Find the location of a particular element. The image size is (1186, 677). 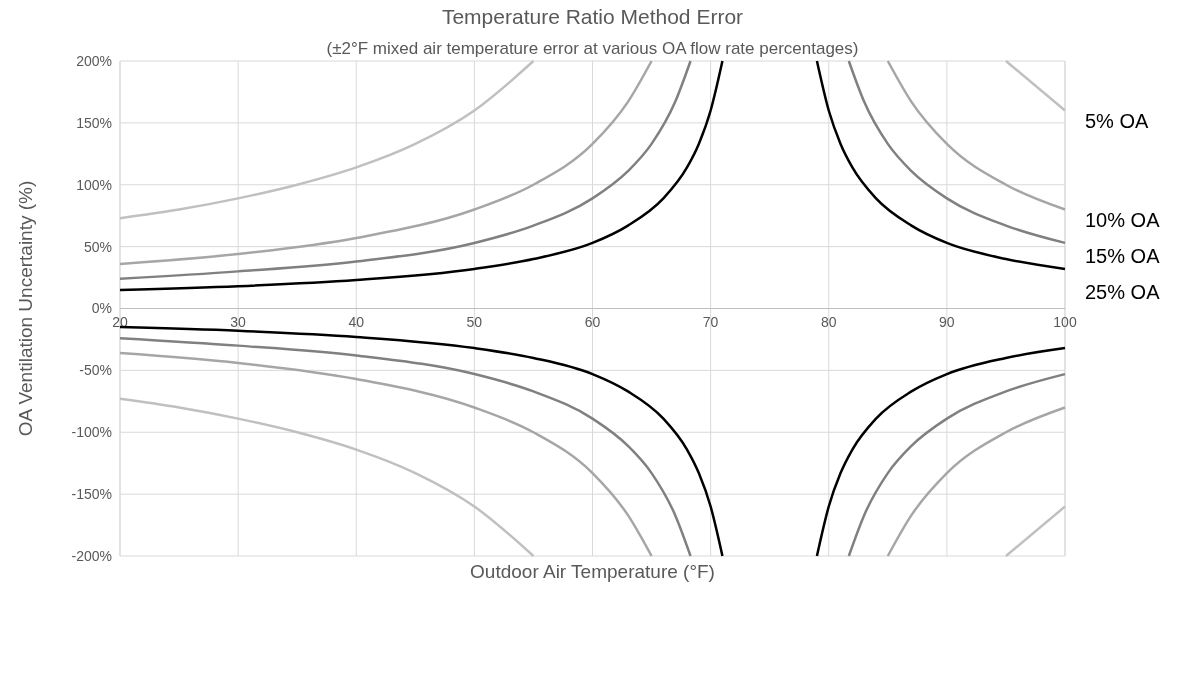

y-axis-title: OA Ventilation Uncertainty (%) is located at coordinates (25, 308).